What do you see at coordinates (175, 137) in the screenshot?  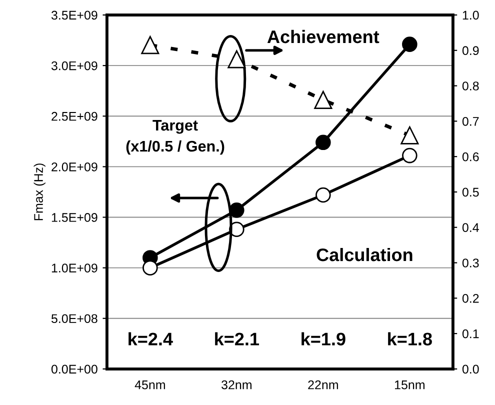 I see `annotation: Target (x1/0.5 / Gen.)` at bounding box center [175, 137].